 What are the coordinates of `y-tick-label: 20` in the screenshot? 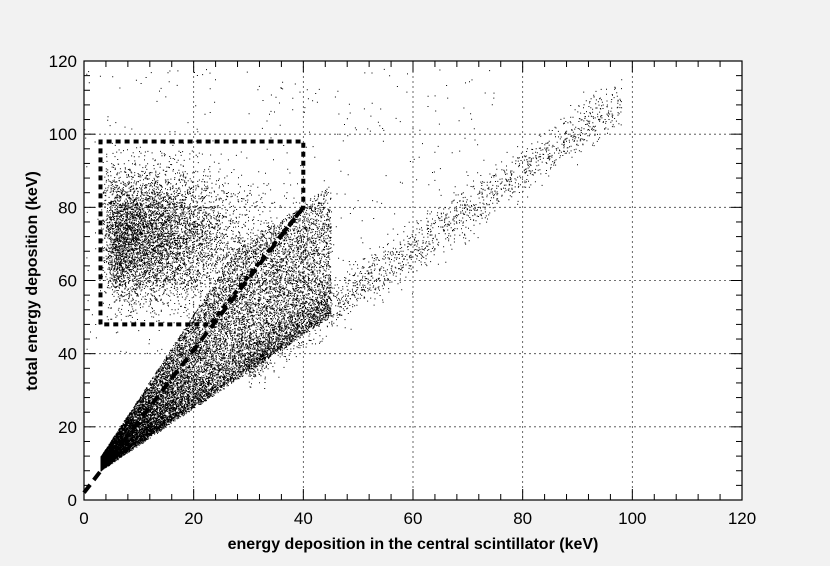 It's located at (67, 427).